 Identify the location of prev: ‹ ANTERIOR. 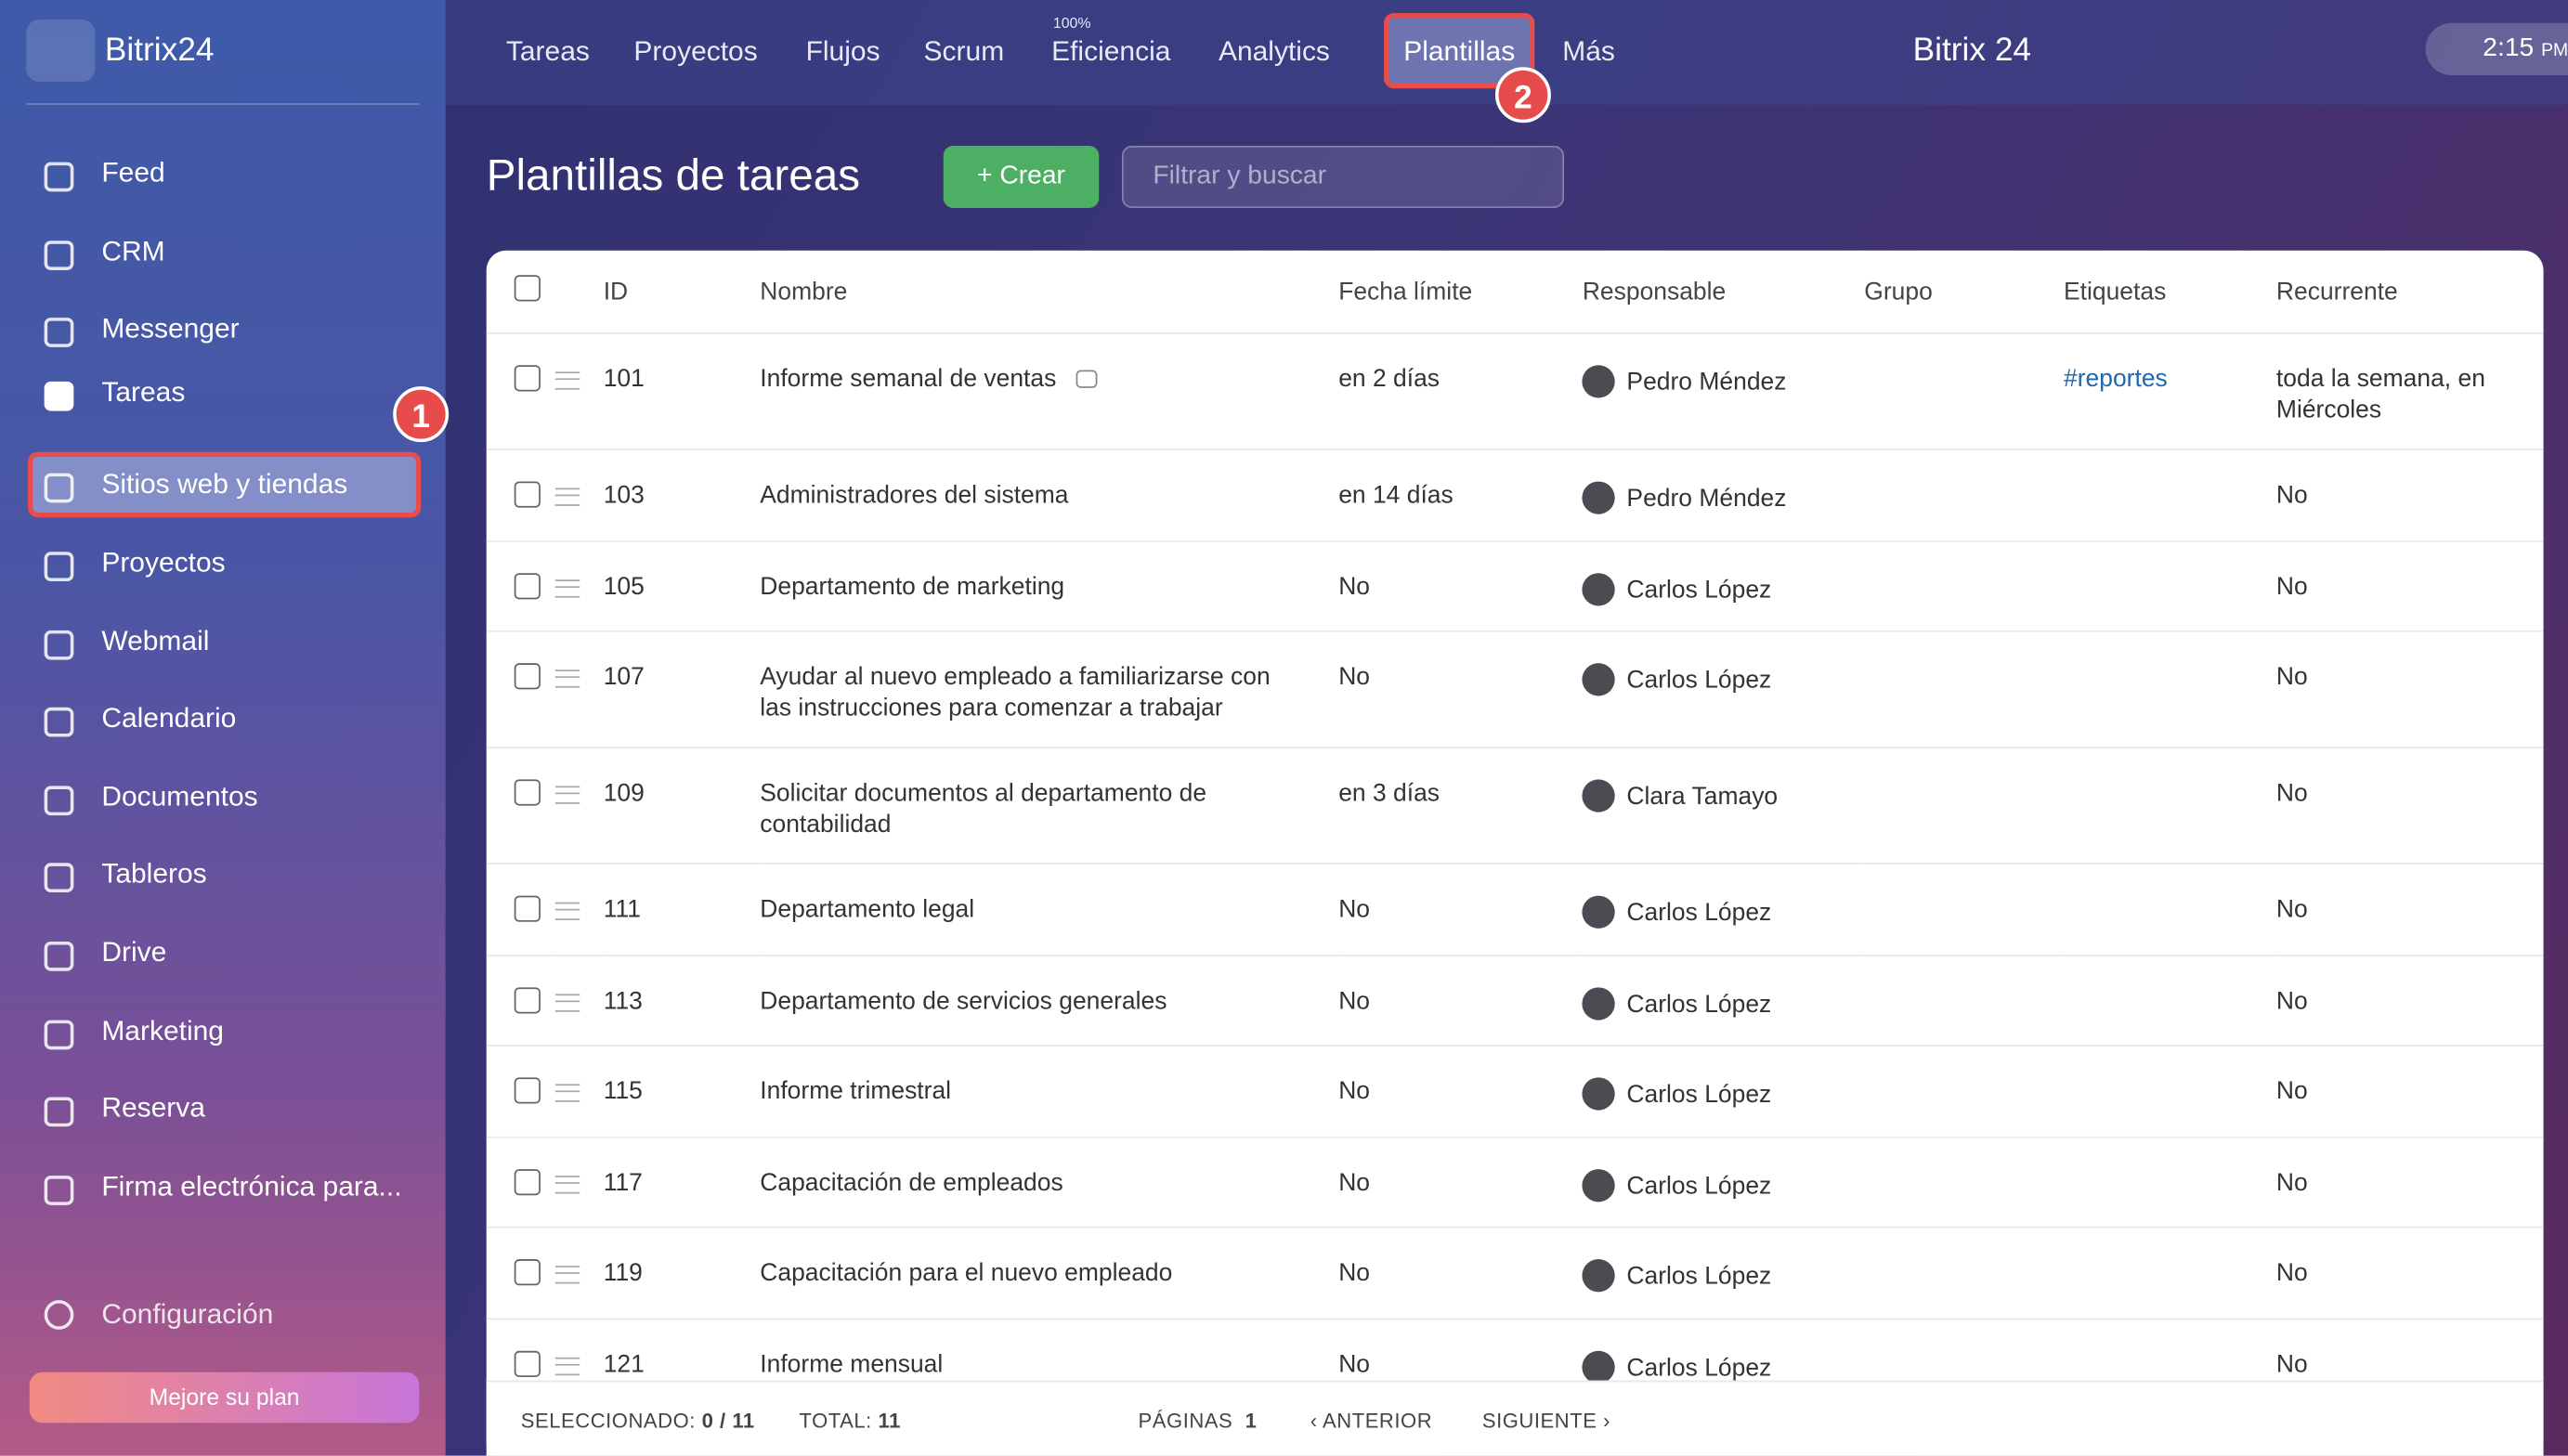
(1371, 1421).